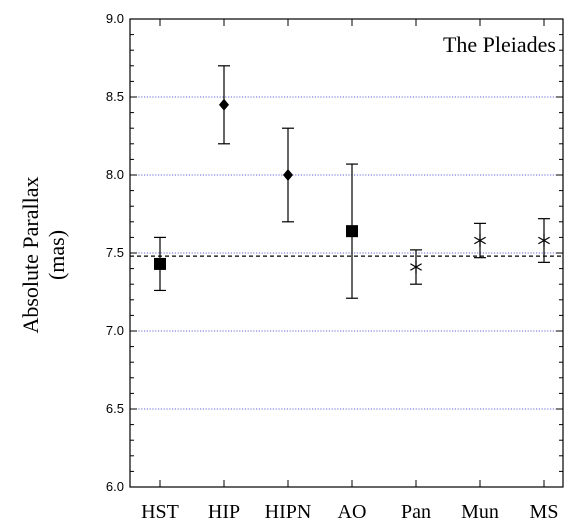 The height and width of the screenshot is (525, 575). I want to click on y-tick-labels: 6.0 6.5 7.0 7.5 8.0 8.5 9.0, so click(115, 252).